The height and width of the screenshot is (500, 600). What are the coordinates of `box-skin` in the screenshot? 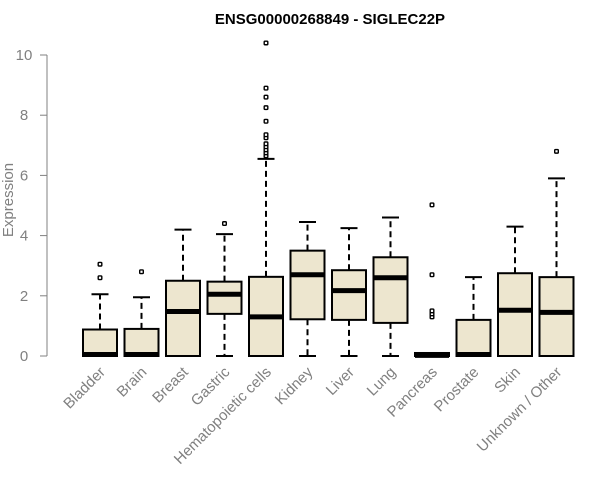 It's located at (515, 291).